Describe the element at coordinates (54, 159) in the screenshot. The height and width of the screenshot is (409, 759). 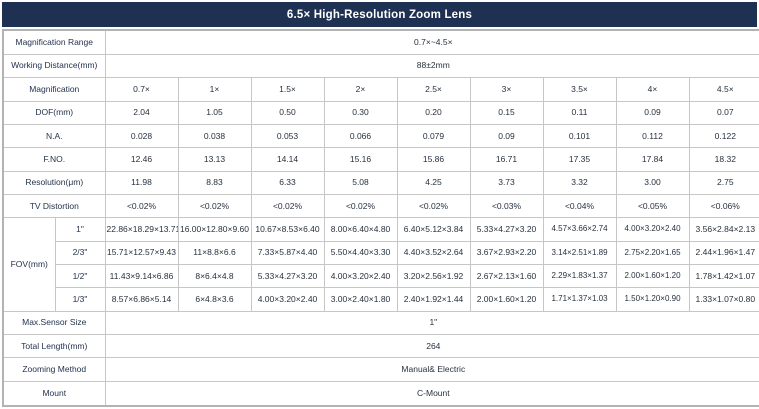
I see `row-label: F.NO.` at that location.